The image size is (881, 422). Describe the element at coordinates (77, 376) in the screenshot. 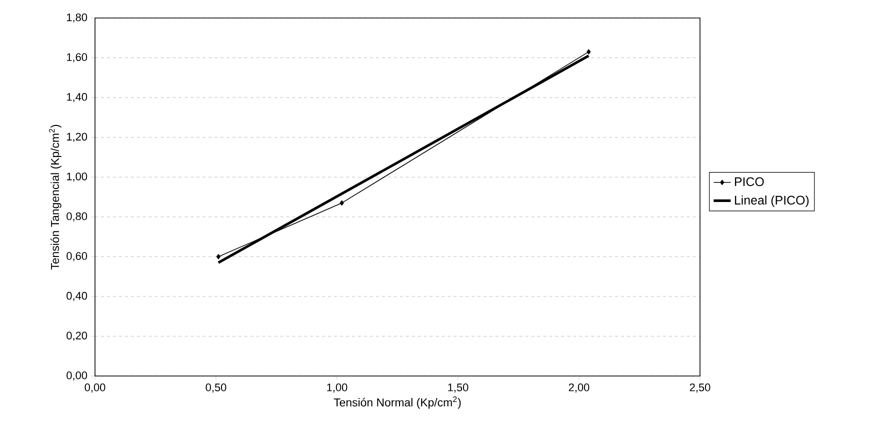

I see `y-tick-label: 0,00` at that location.